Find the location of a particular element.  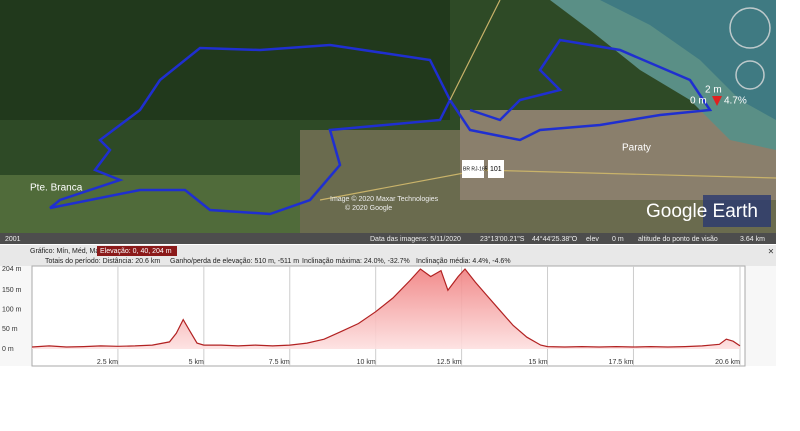

close-button: × is located at coordinates (771, 252).